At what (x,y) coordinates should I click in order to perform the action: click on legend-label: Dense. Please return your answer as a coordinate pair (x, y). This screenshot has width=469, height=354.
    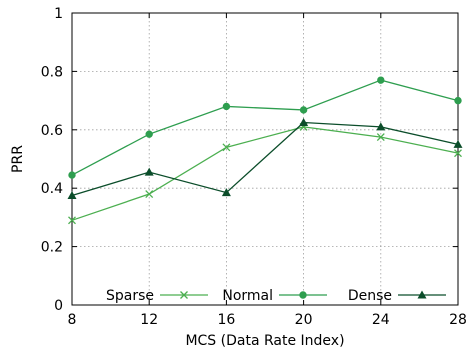
    Looking at the image, I should click on (370, 296).